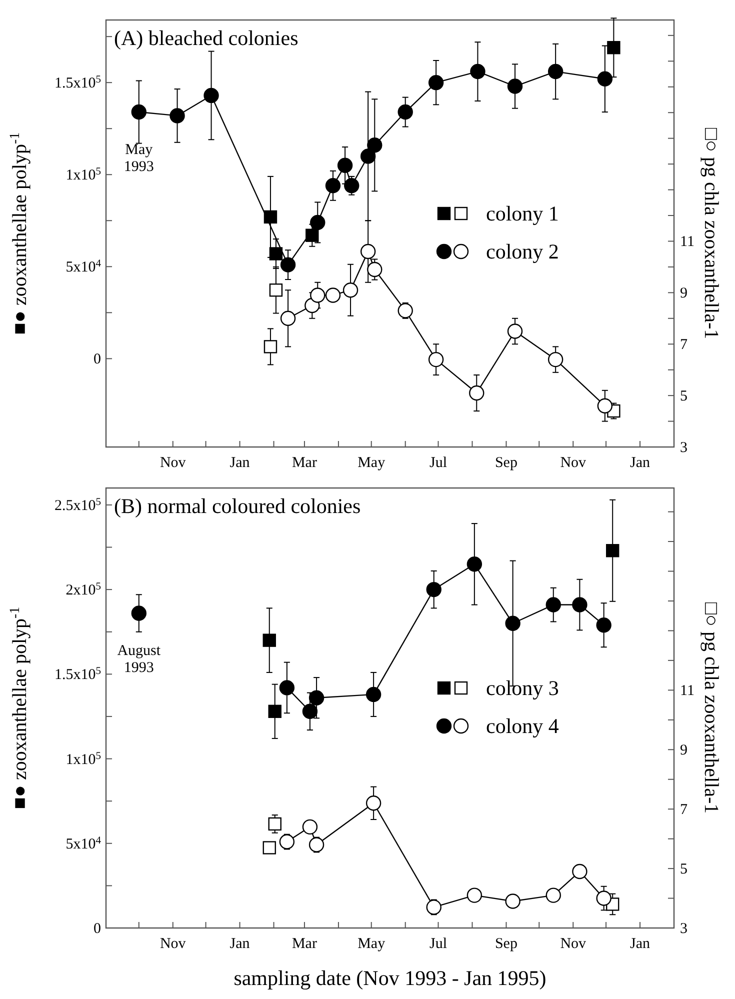 The height and width of the screenshot is (999, 735). I want to click on chart-title: (B) normal coloured colonies, so click(237, 506).